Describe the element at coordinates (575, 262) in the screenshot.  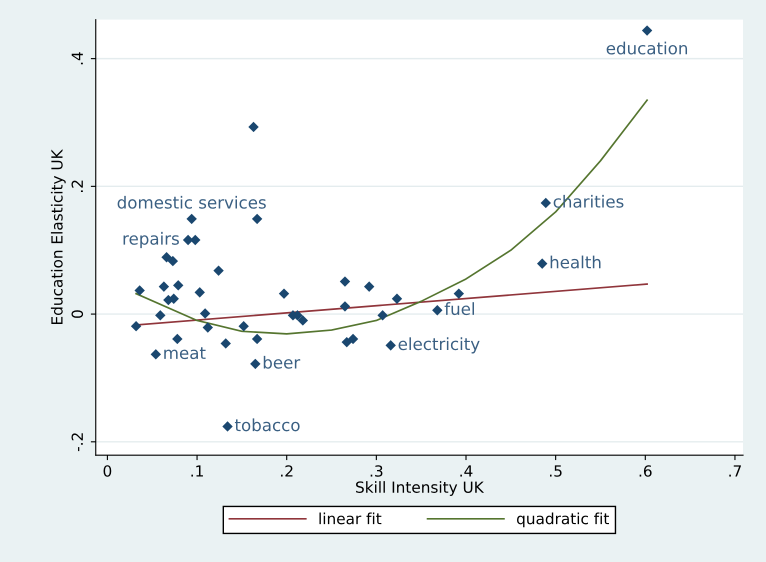
I see `annotation: health` at that location.